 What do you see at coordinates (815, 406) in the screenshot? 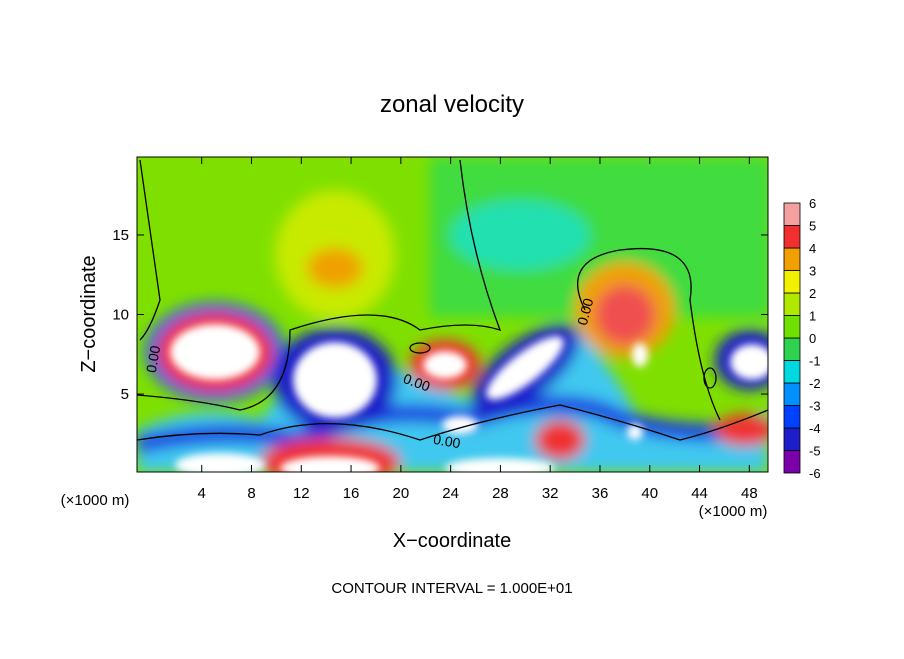
I see `colorbar-label: -3` at bounding box center [815, 406].